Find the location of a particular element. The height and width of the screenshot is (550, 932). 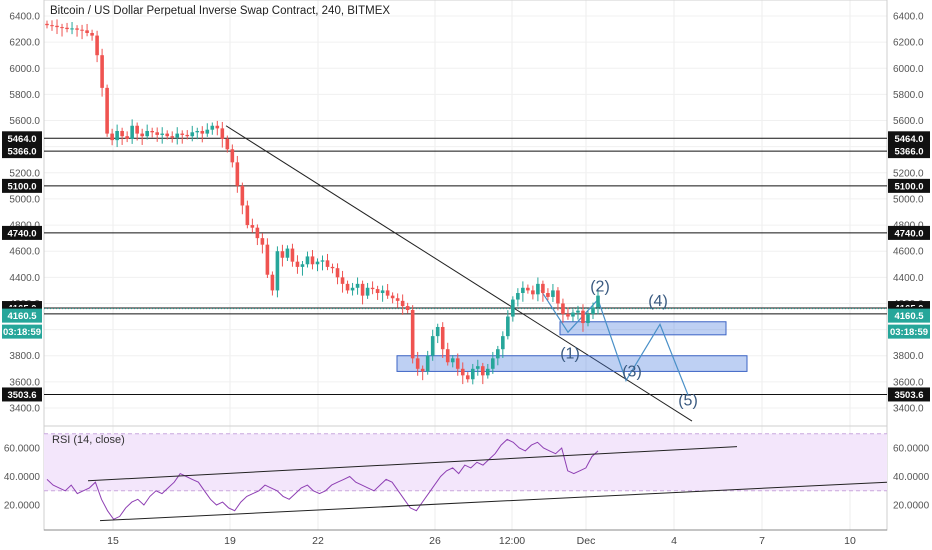

price-tick-label: 5800.0 is located at coordinates (908, 95).